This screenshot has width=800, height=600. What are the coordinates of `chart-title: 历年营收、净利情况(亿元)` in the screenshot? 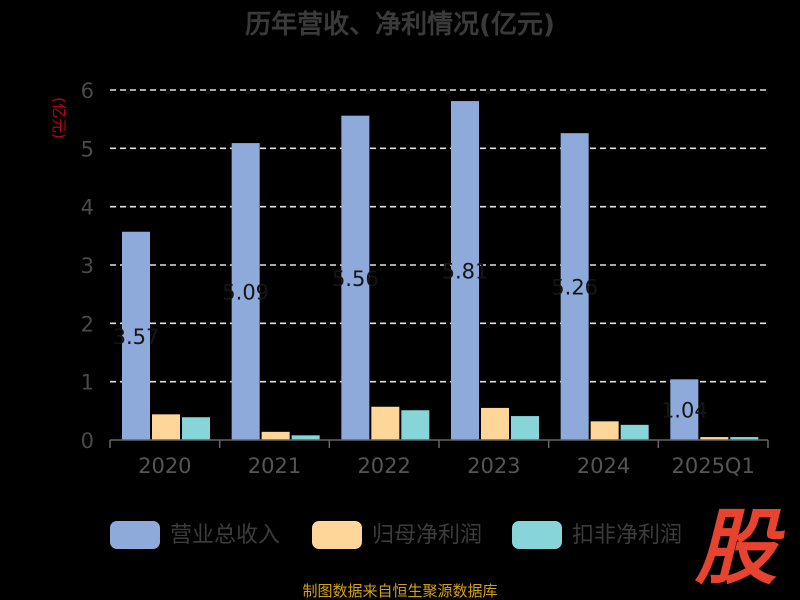 It's located at (400, 24).